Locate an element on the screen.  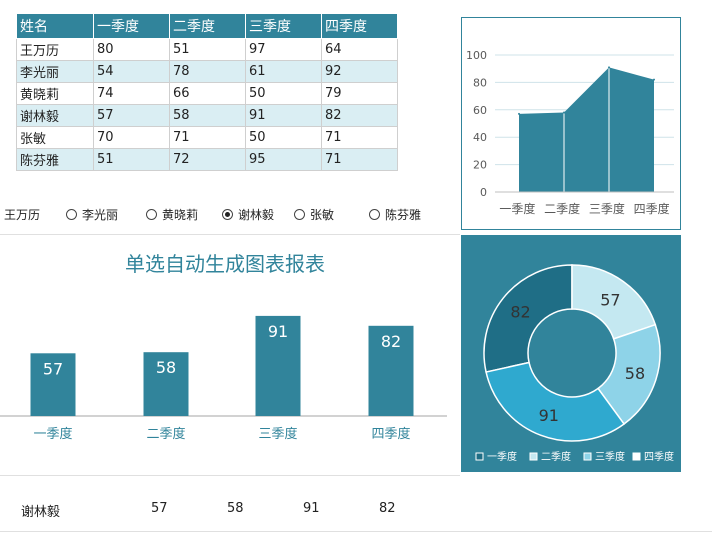
radio-option-xie: 谢林毅 is located at coordinates (248, 214).